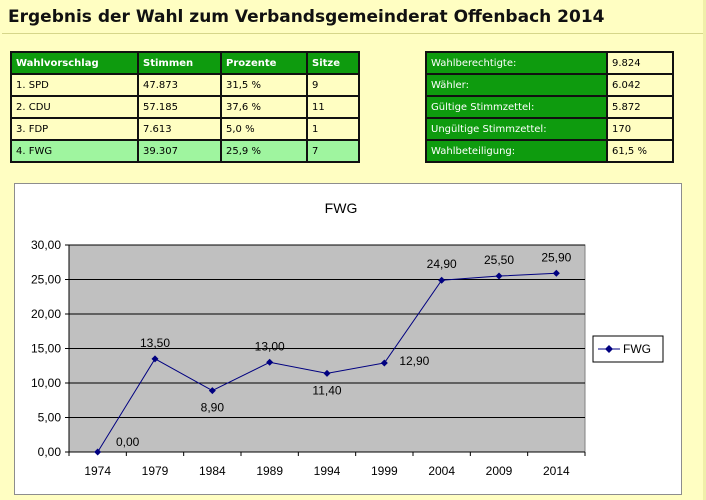 Image resolution: width=706 pixels, height=500 pixels. What do you see at coordinates (264, 151) in the screenshot?
I see `party-percent: 25,9 %` at bounding box center [264, 151].